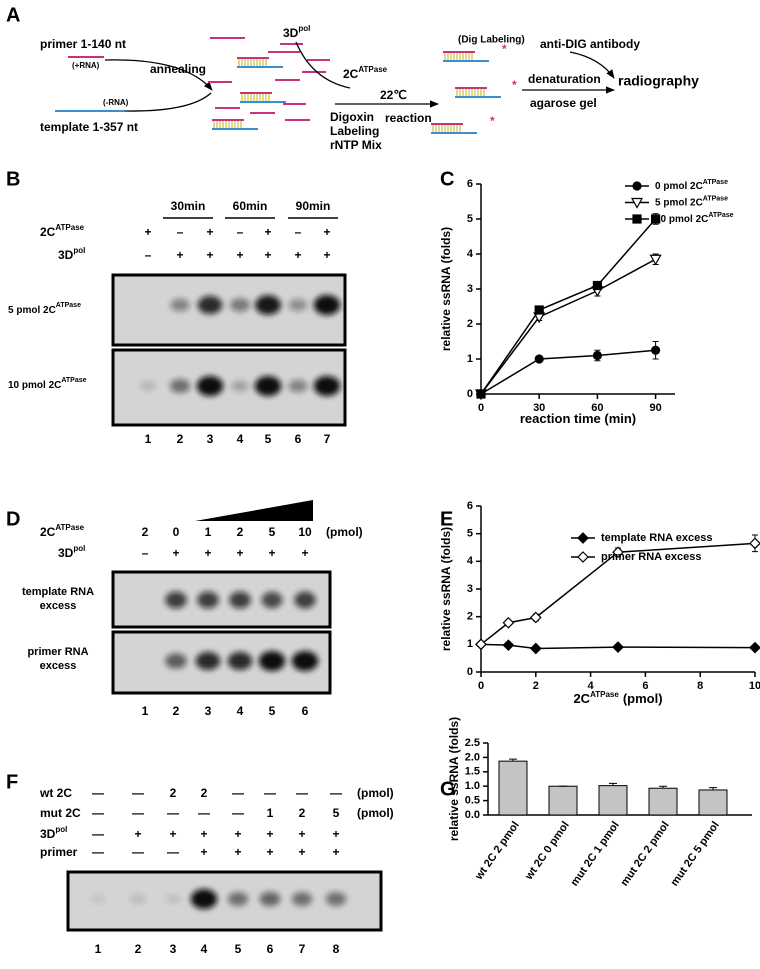 The image size is (760, 969). Describe the element at coordinates (48, 834) in the screenshot. I see `label-text: 3D` at that location.